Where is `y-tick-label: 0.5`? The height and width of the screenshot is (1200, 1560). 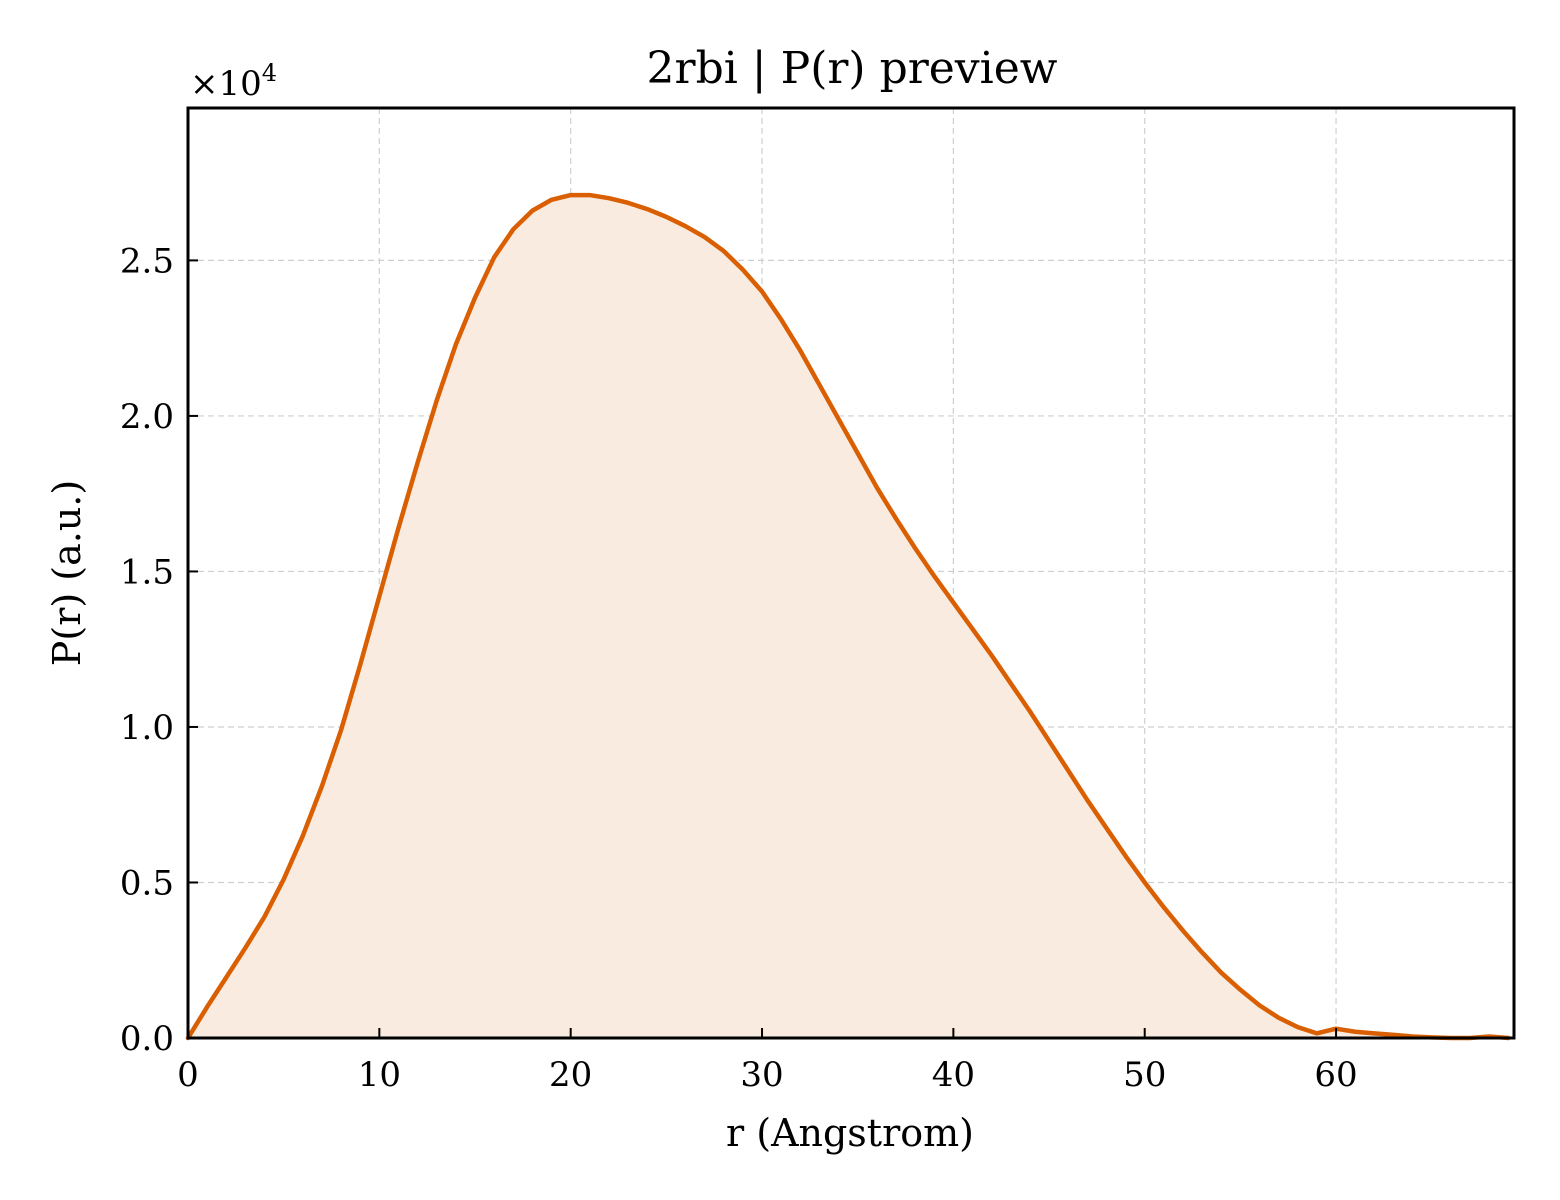 y-tick-label: 0.5 is located at coordinates (147, 883).